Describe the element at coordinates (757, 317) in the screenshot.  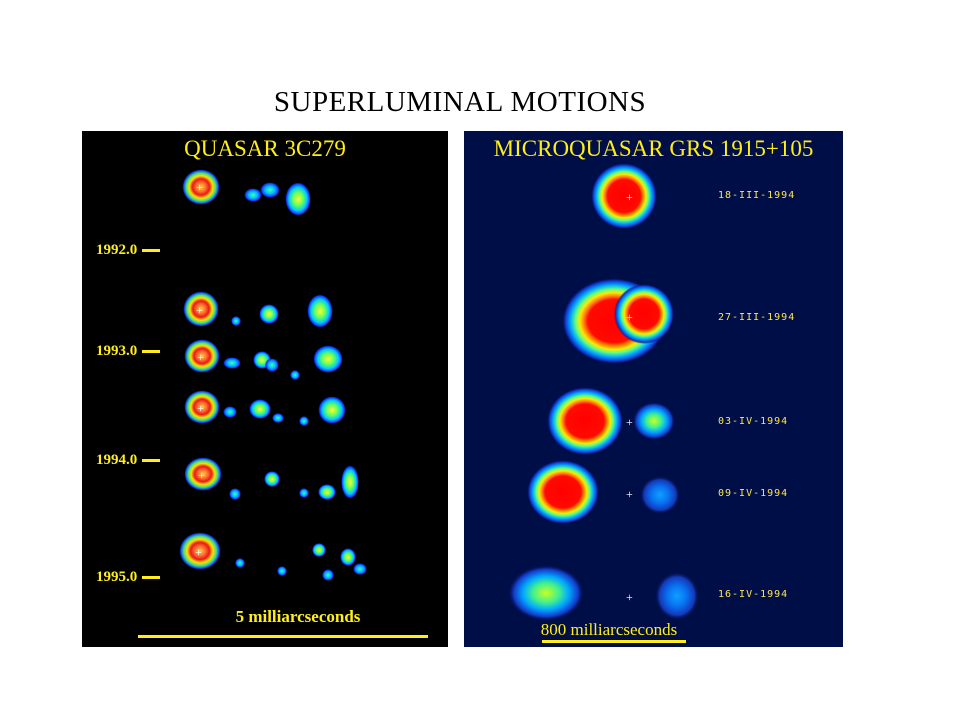
I see `date-label-2: 27-III-1994` at that location.